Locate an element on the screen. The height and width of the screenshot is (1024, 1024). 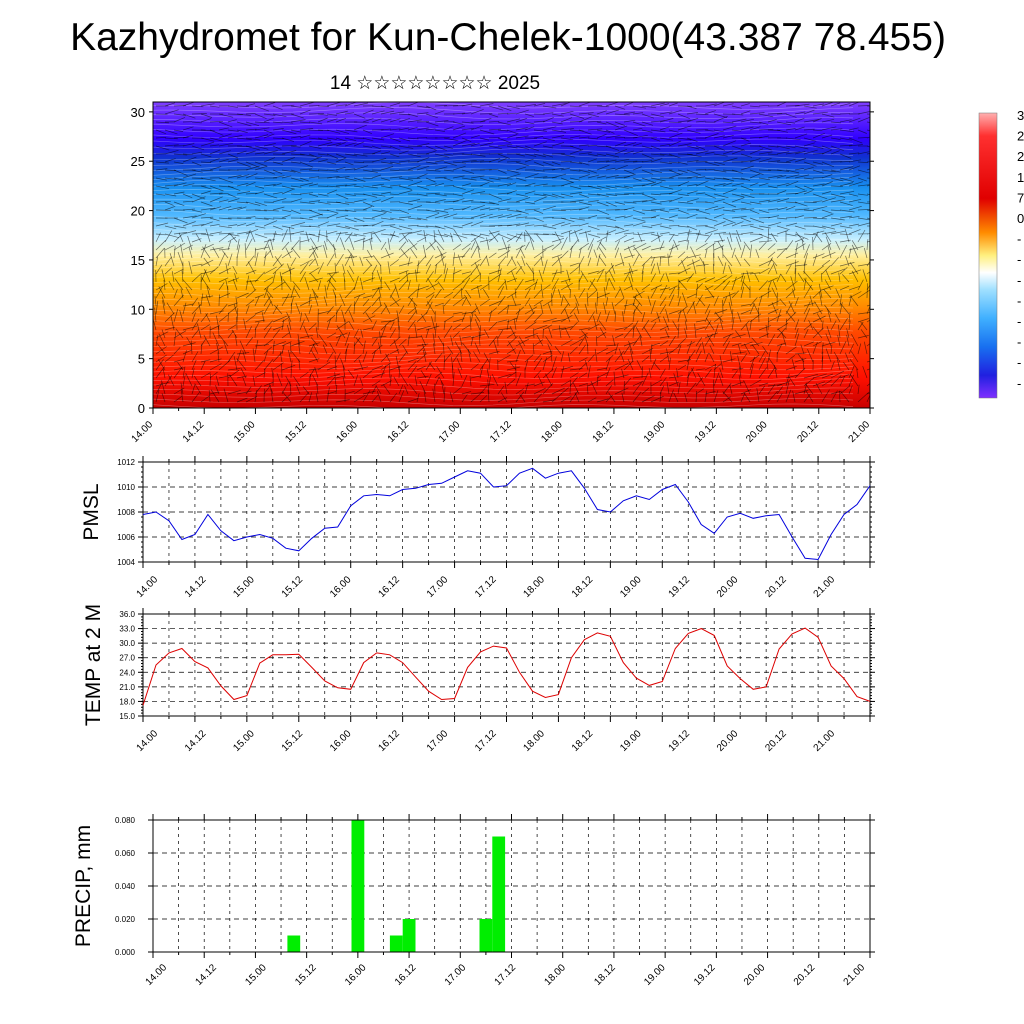
y-axis-label: TEMP at 2 M is located at coordinates (93, 665).